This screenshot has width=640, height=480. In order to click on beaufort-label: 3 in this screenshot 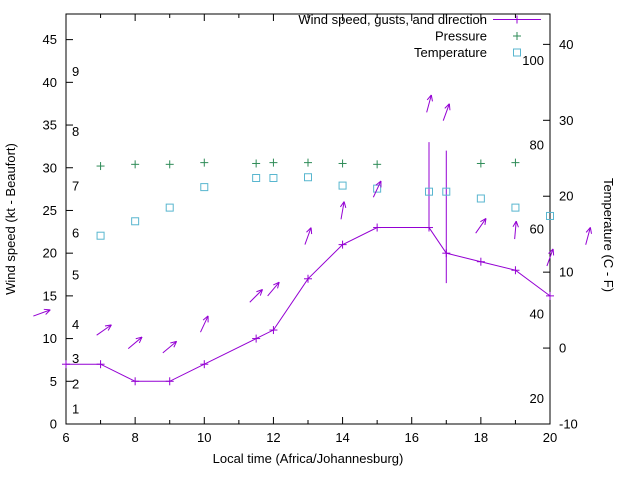, I will do `click(75, 358)`.